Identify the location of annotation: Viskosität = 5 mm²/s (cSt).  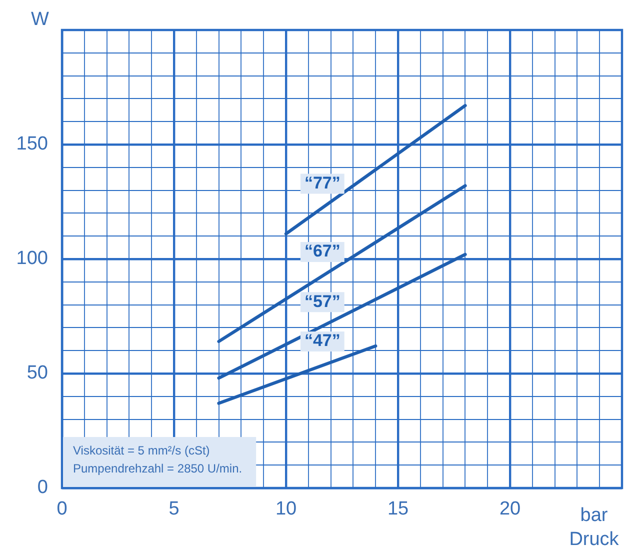
(141, 450).